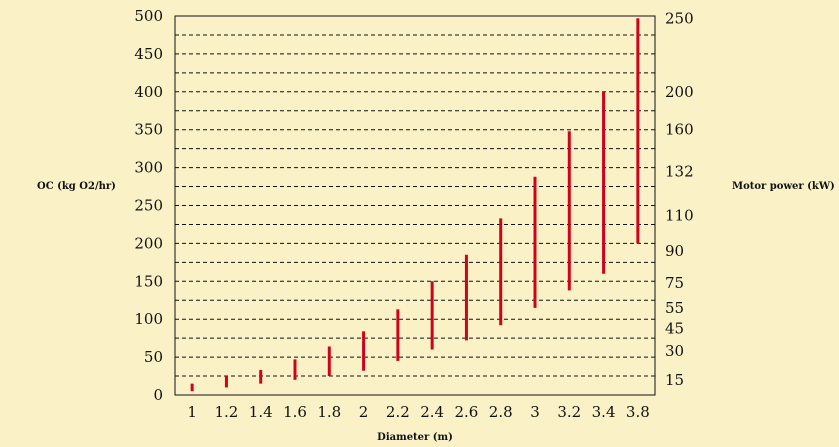 The height and width of the screenshot is (447, 839). I want to click on left-tick-label: 0, so click(158, 395).